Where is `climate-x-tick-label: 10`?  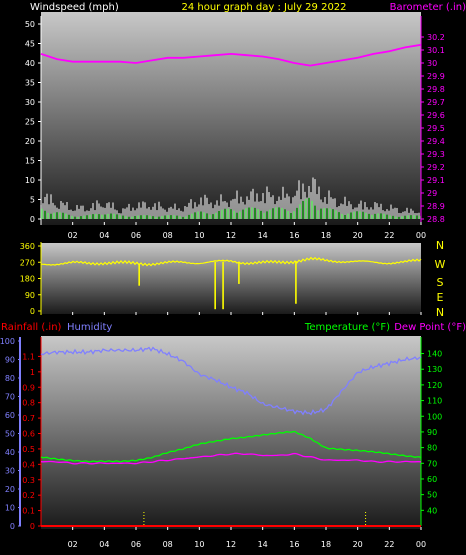
climate-x-tick-label: 10 is located at coordinates (199, 544).